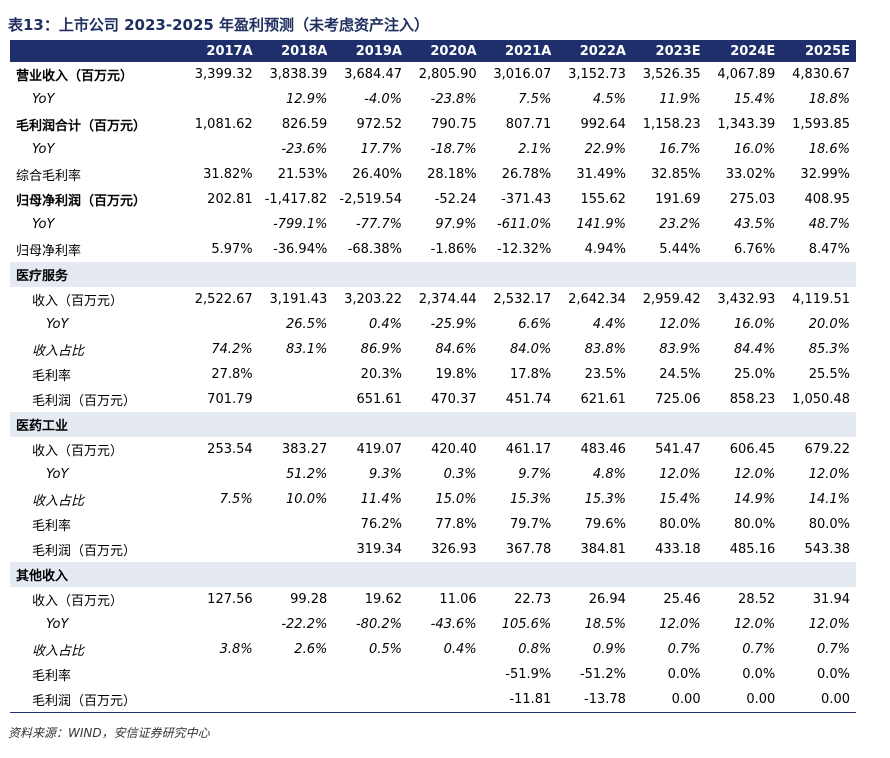  What do you see at coordinates (520, 51) in the screenshot?
I see `header-cell: 2021A` at bounding box center [520, 51].